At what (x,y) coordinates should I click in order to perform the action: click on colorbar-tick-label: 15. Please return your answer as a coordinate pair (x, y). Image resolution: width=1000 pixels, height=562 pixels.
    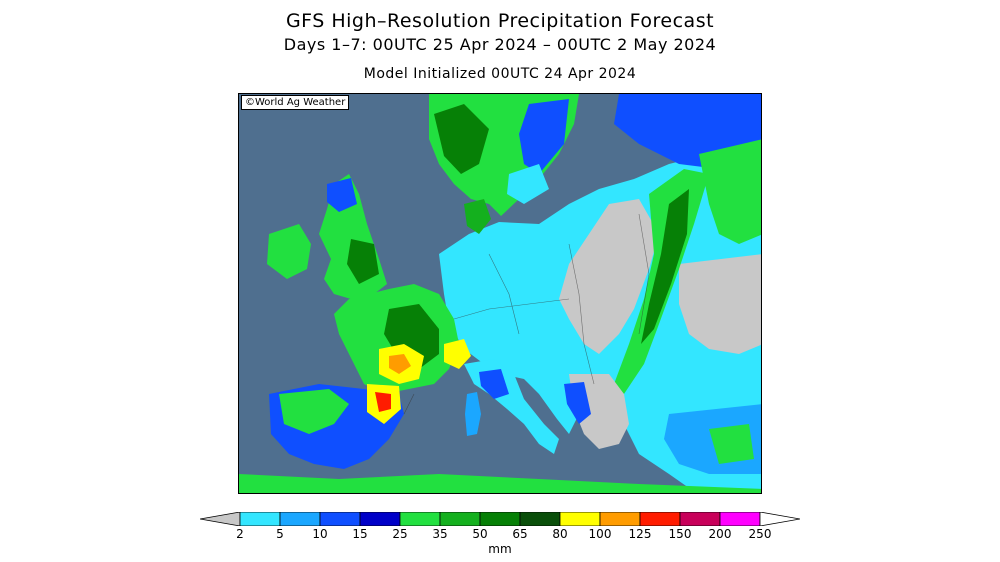
    Looking at the image, I should click on (360, 534).